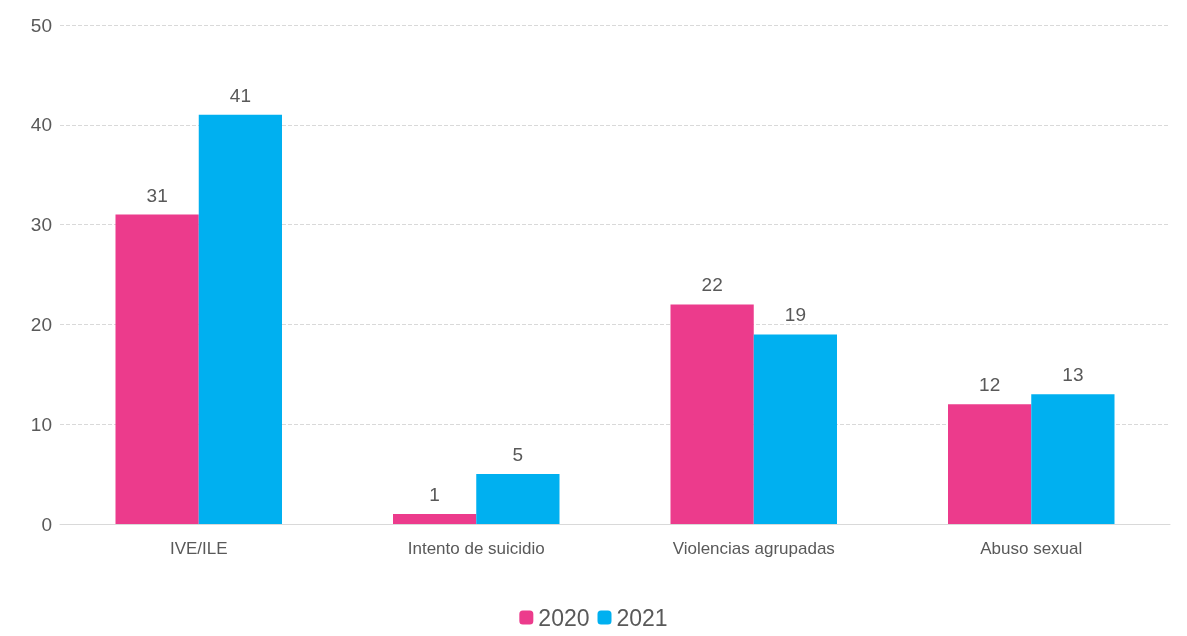  I want to click on data-label: 5, so click(518, 455).